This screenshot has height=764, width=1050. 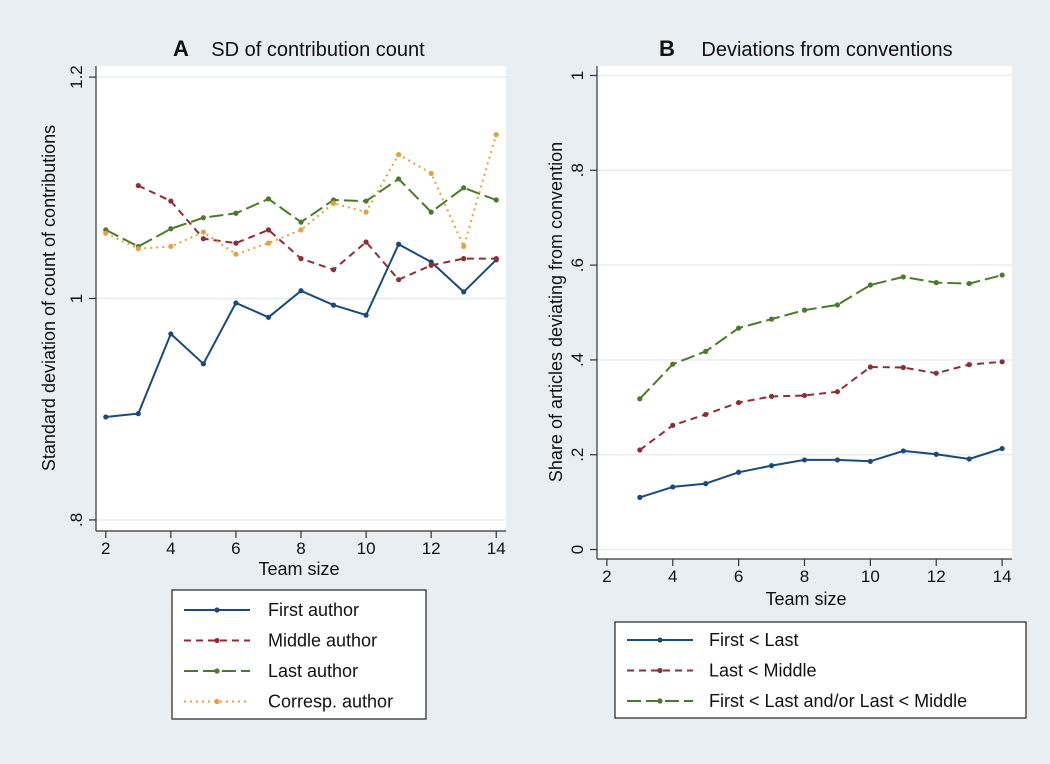 I want to click on panel-b-series-line-last-middle, so click(x=821, y=405).